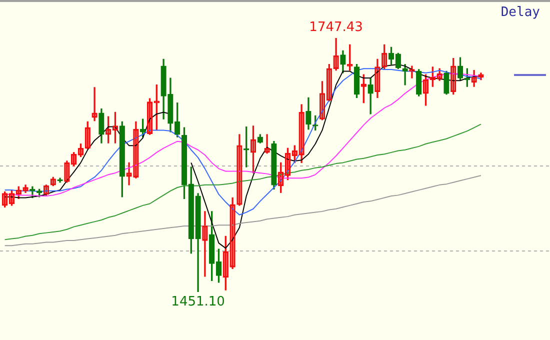  I want to click on annotation: 1451.10, so click(198, 302).